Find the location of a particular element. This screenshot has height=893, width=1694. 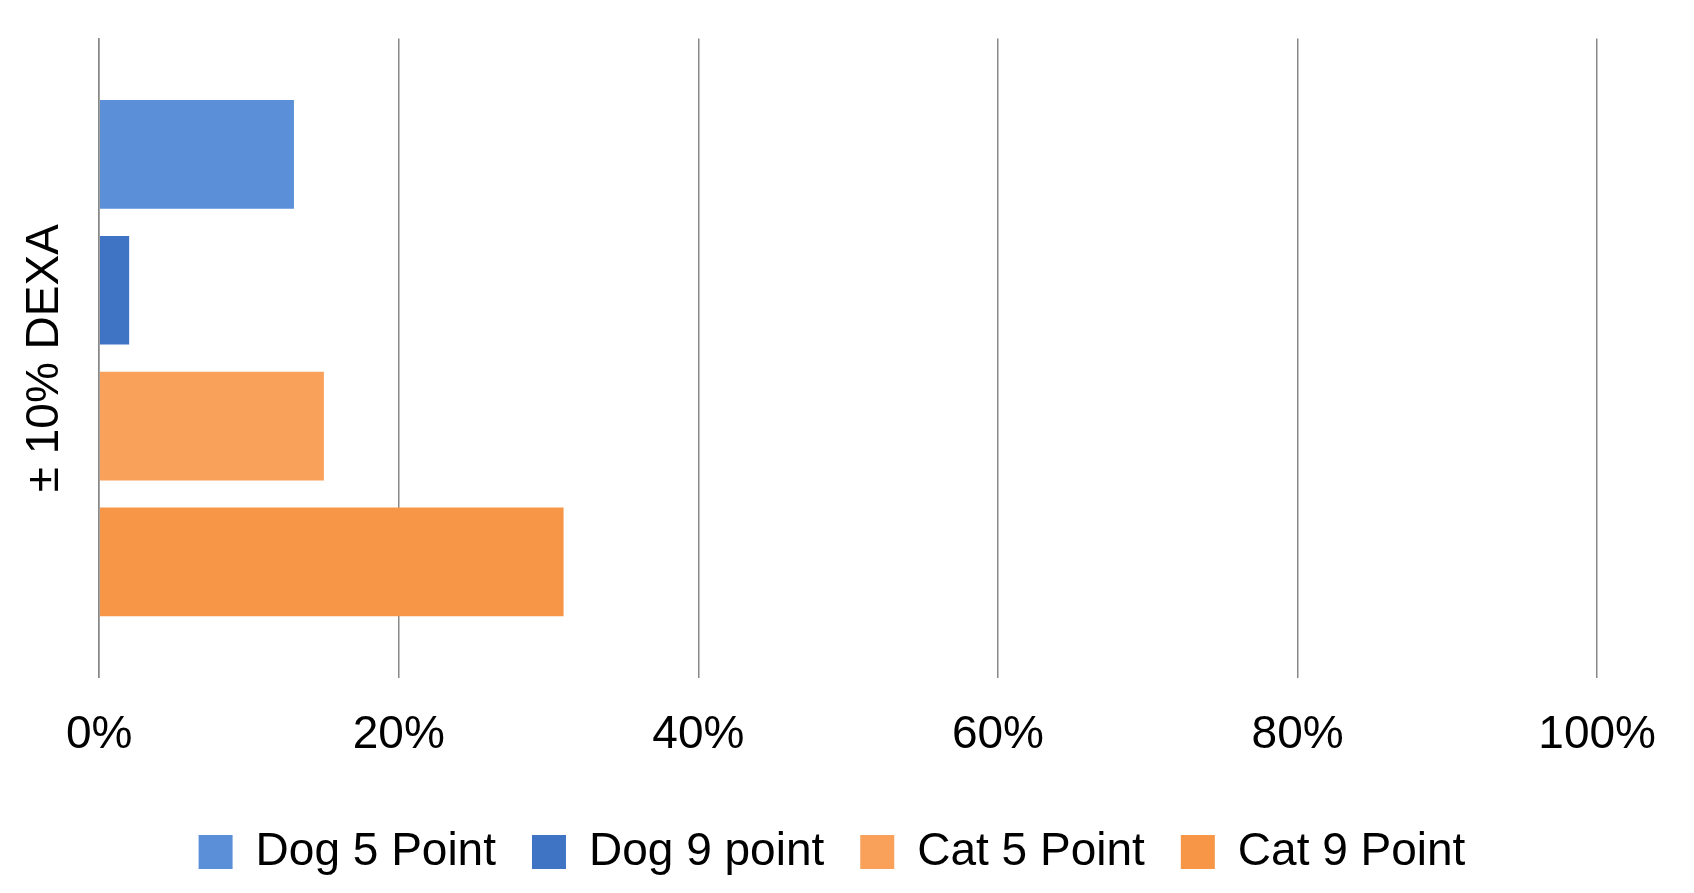

y-axis-title: ± 10% DEXA is located at coordinates (42, 358).